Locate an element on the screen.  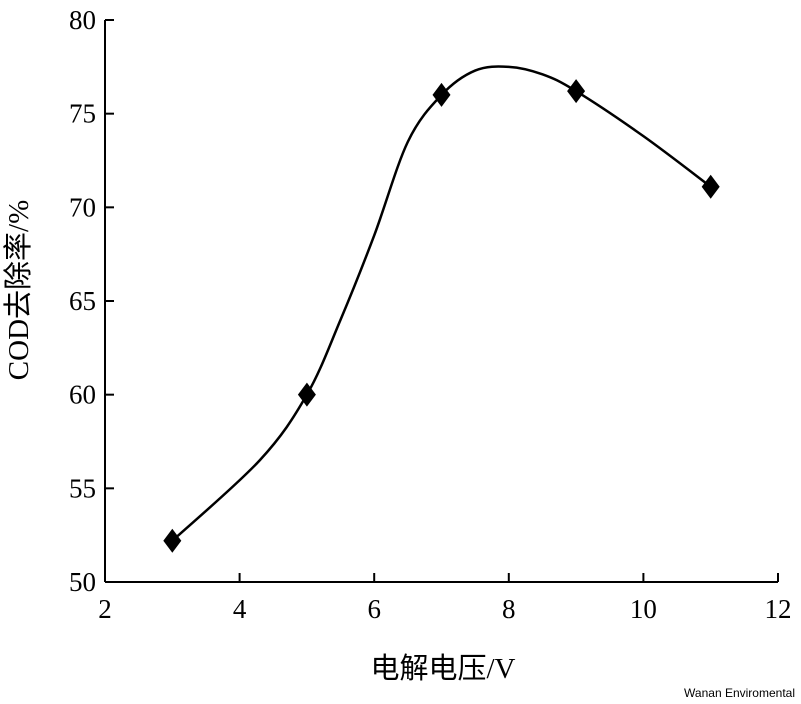
y-tick-label: 80 is located at coordinates (82, 20).